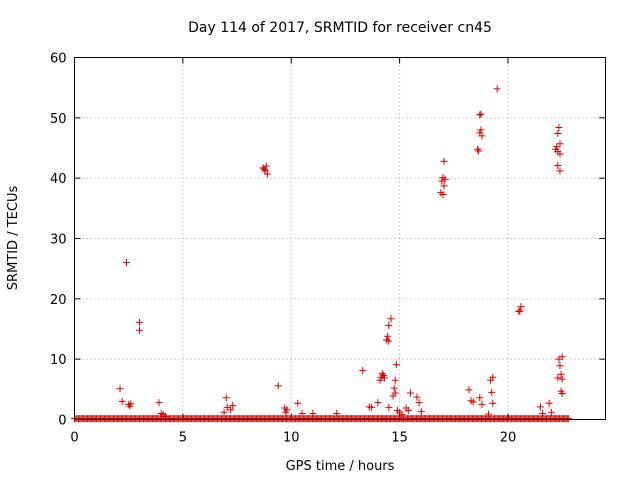 Image resolution: width=640 pixels, height=480 pixels. I want to click on y-tick-label: 10, so click(58, 360).